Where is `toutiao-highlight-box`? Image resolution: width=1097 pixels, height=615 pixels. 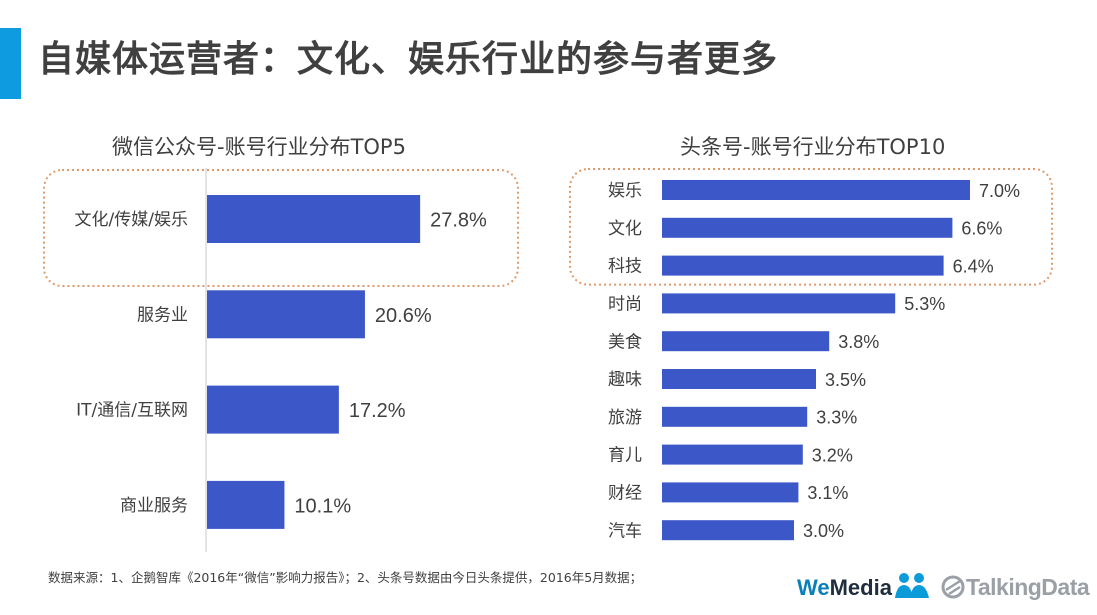 toutiao-highlight-box is located at coordinates (811, 227).